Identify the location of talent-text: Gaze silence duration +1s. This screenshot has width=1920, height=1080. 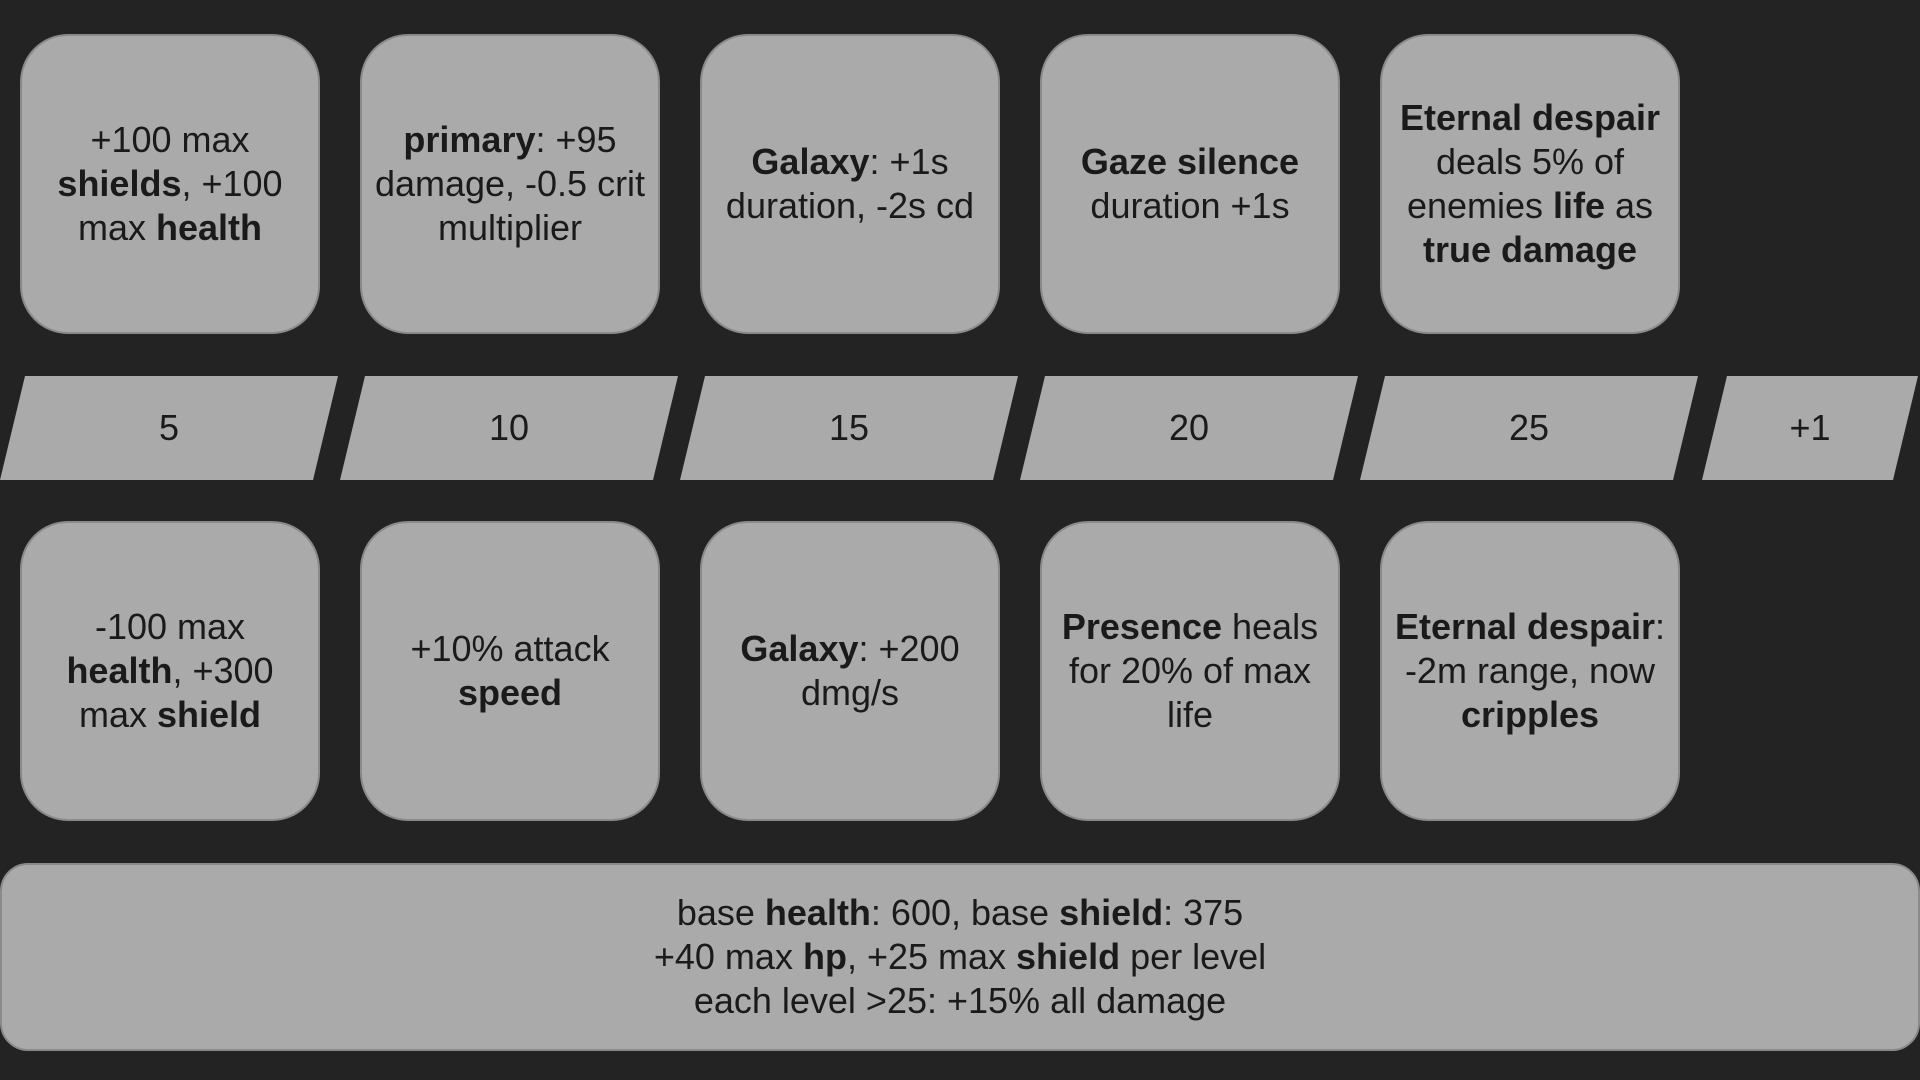
(1190, 183).